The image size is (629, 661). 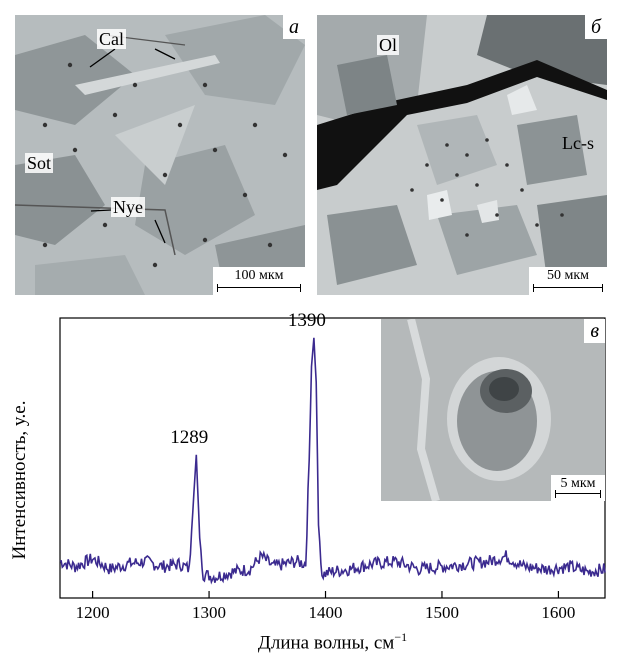 I want to click on scale-bar-line-v, so click(x=578, y=494).